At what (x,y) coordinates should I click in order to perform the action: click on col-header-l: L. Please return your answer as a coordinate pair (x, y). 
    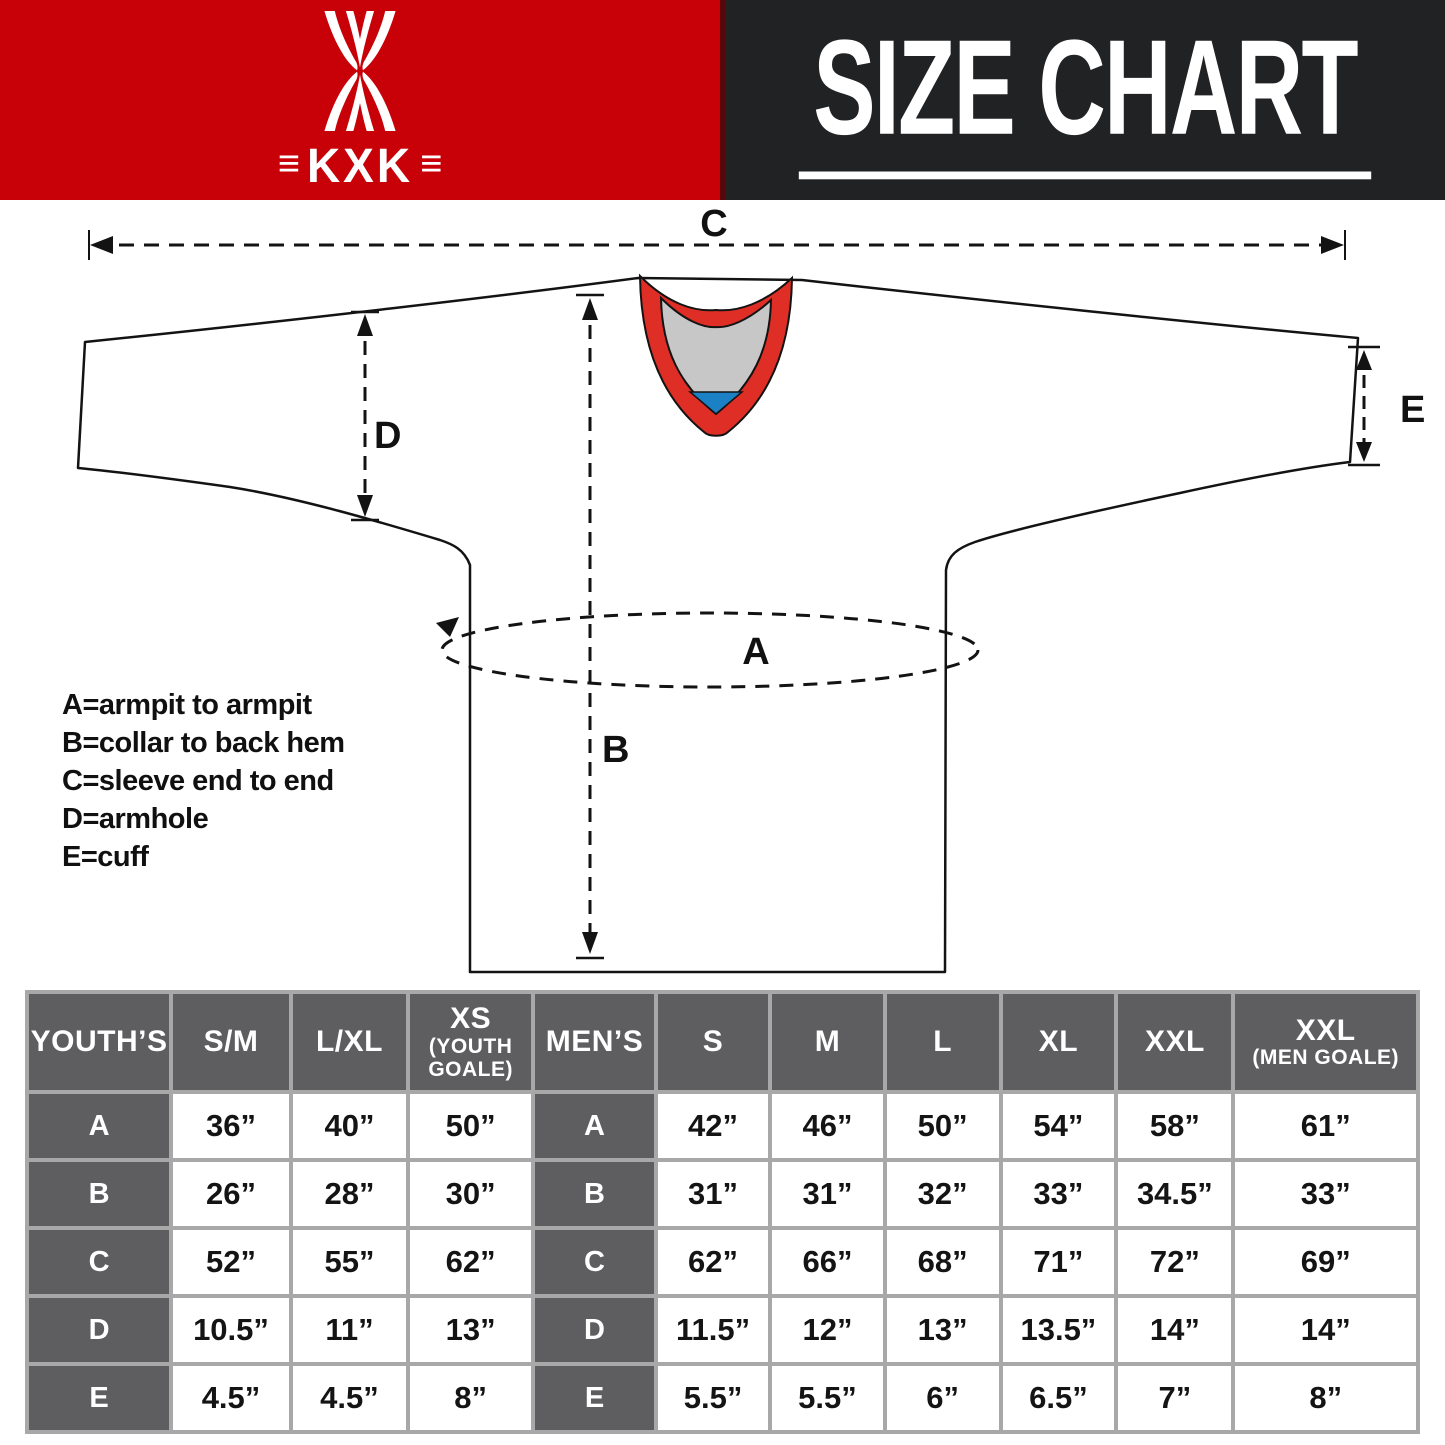
    Looking at the image, I should click on (942, 1042).